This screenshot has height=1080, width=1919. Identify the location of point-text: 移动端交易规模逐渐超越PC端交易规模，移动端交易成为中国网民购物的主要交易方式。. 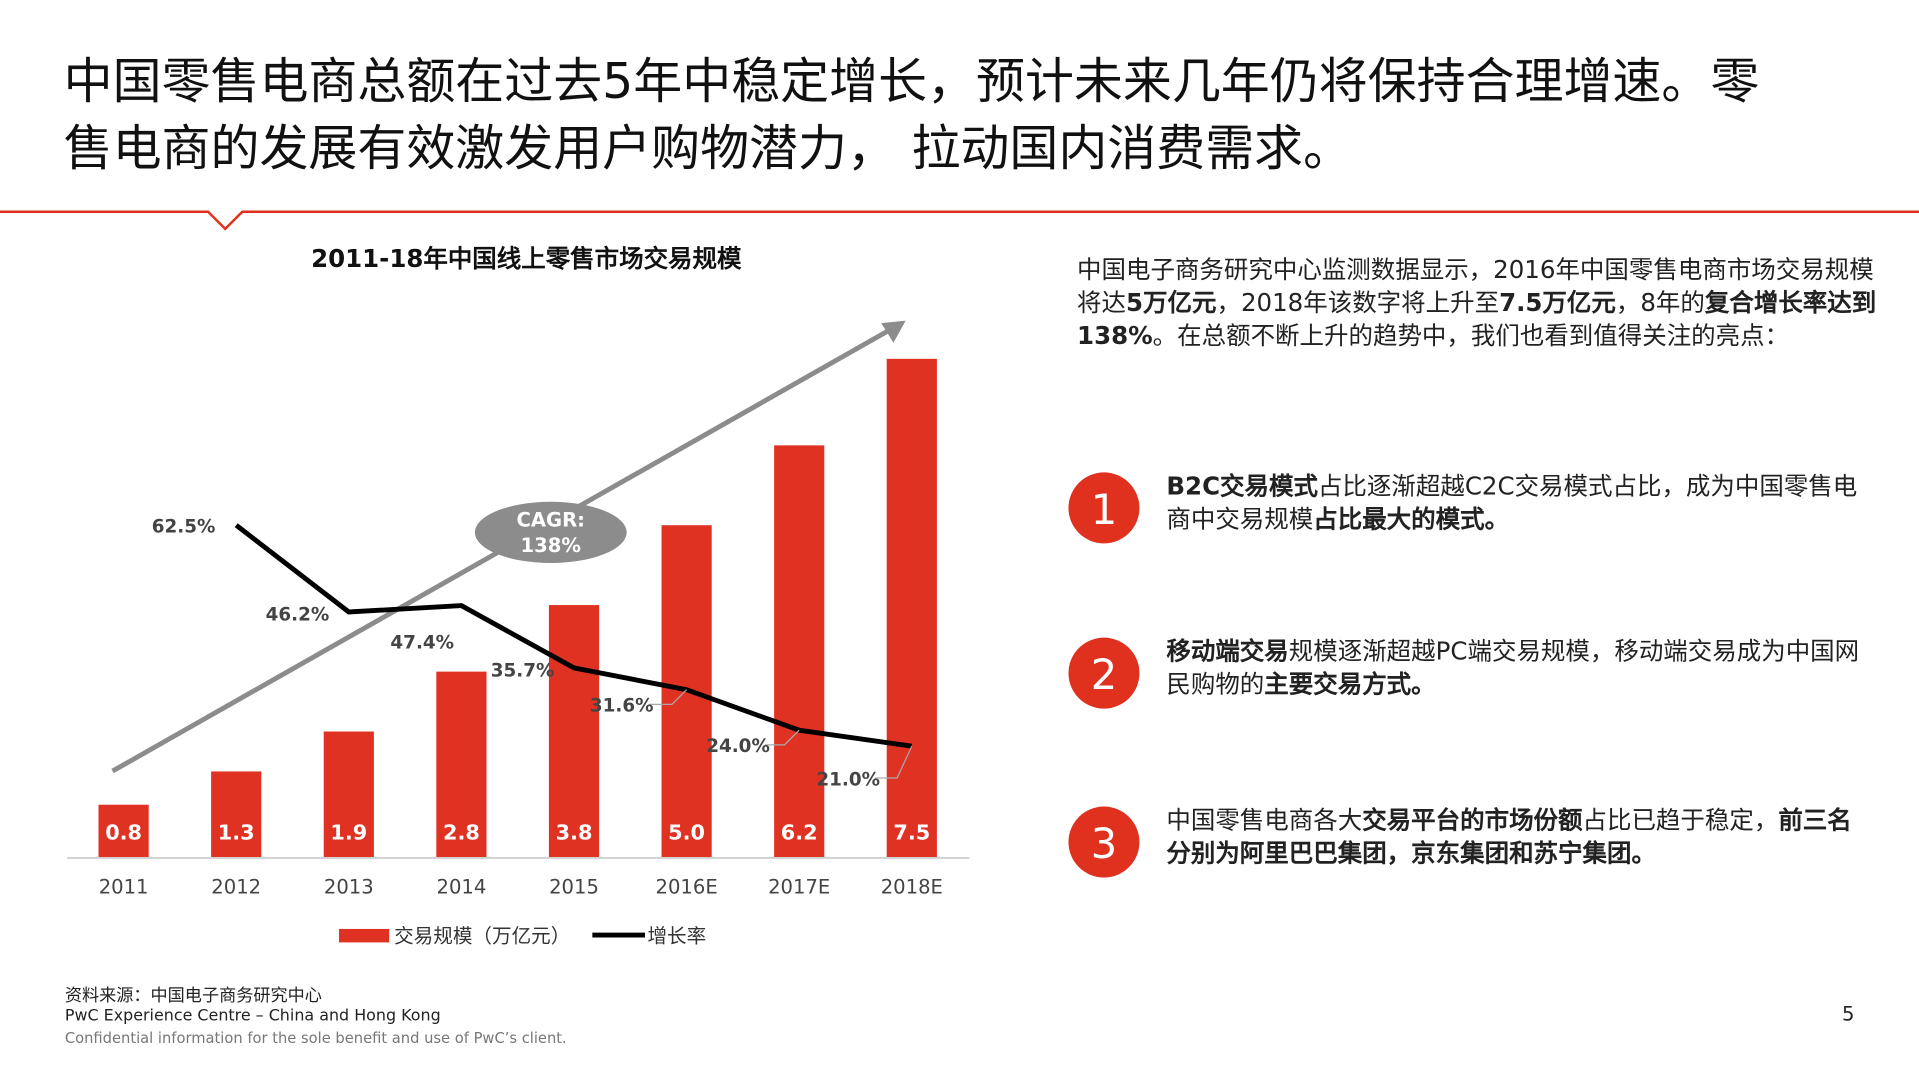
(1515, 668).